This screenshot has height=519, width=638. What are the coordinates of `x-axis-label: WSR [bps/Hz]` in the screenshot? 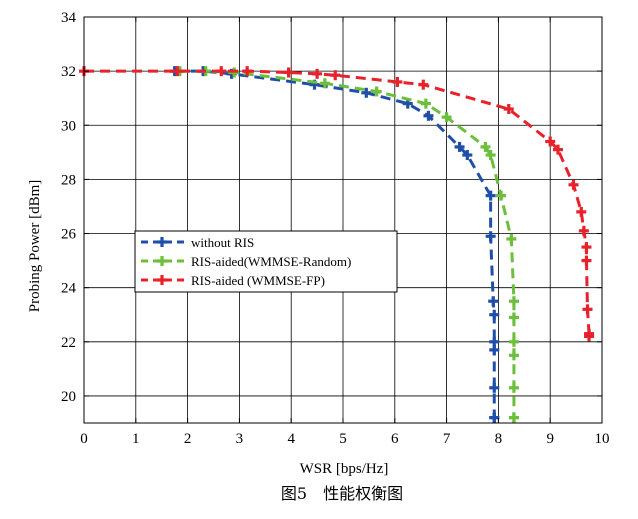 It's located at (344, 469).